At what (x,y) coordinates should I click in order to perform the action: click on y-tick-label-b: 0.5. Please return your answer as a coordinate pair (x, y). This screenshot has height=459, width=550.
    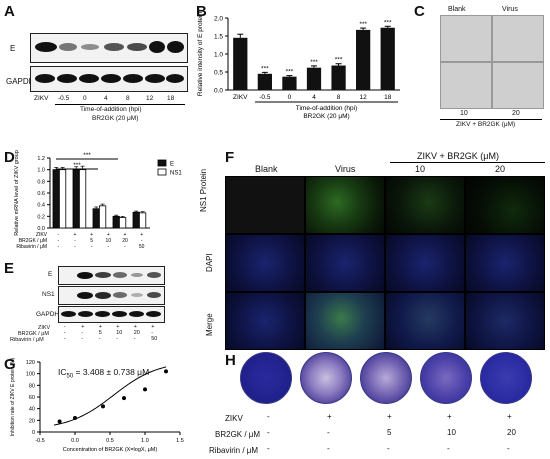
    Looking at the image, I should click on (218, 73).